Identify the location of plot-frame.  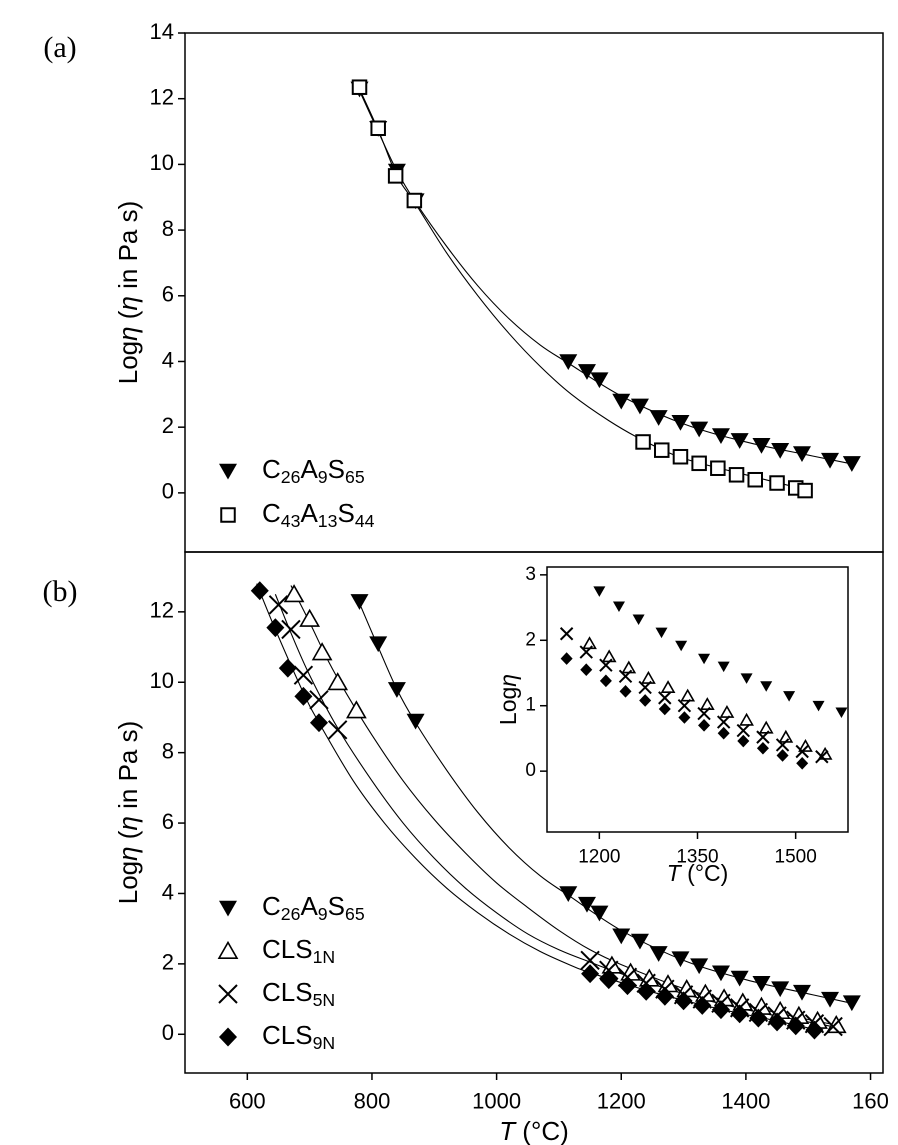
(697, 699).